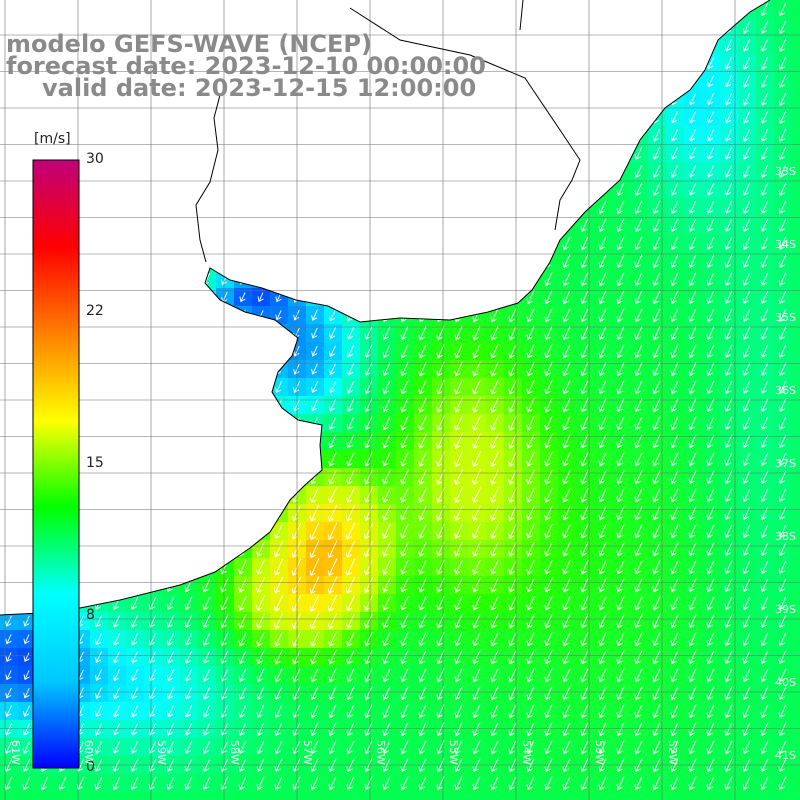 The height and width of the screenshot is (800, 800). What do you see at coordinates (95, 463) in the screenshot?
I see `colorbar-tick: 15` at bounding box center [95, 463].